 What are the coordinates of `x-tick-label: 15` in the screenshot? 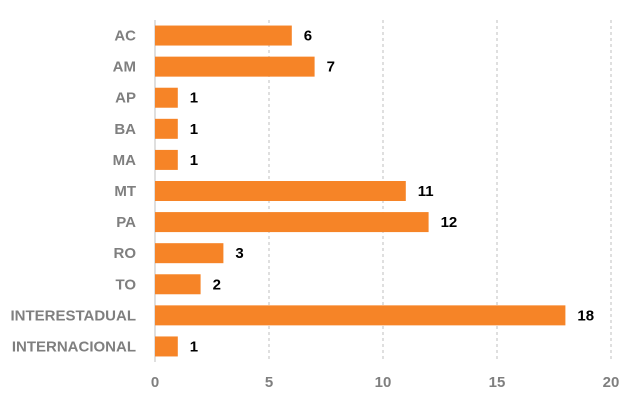 It's located at (497, 382).